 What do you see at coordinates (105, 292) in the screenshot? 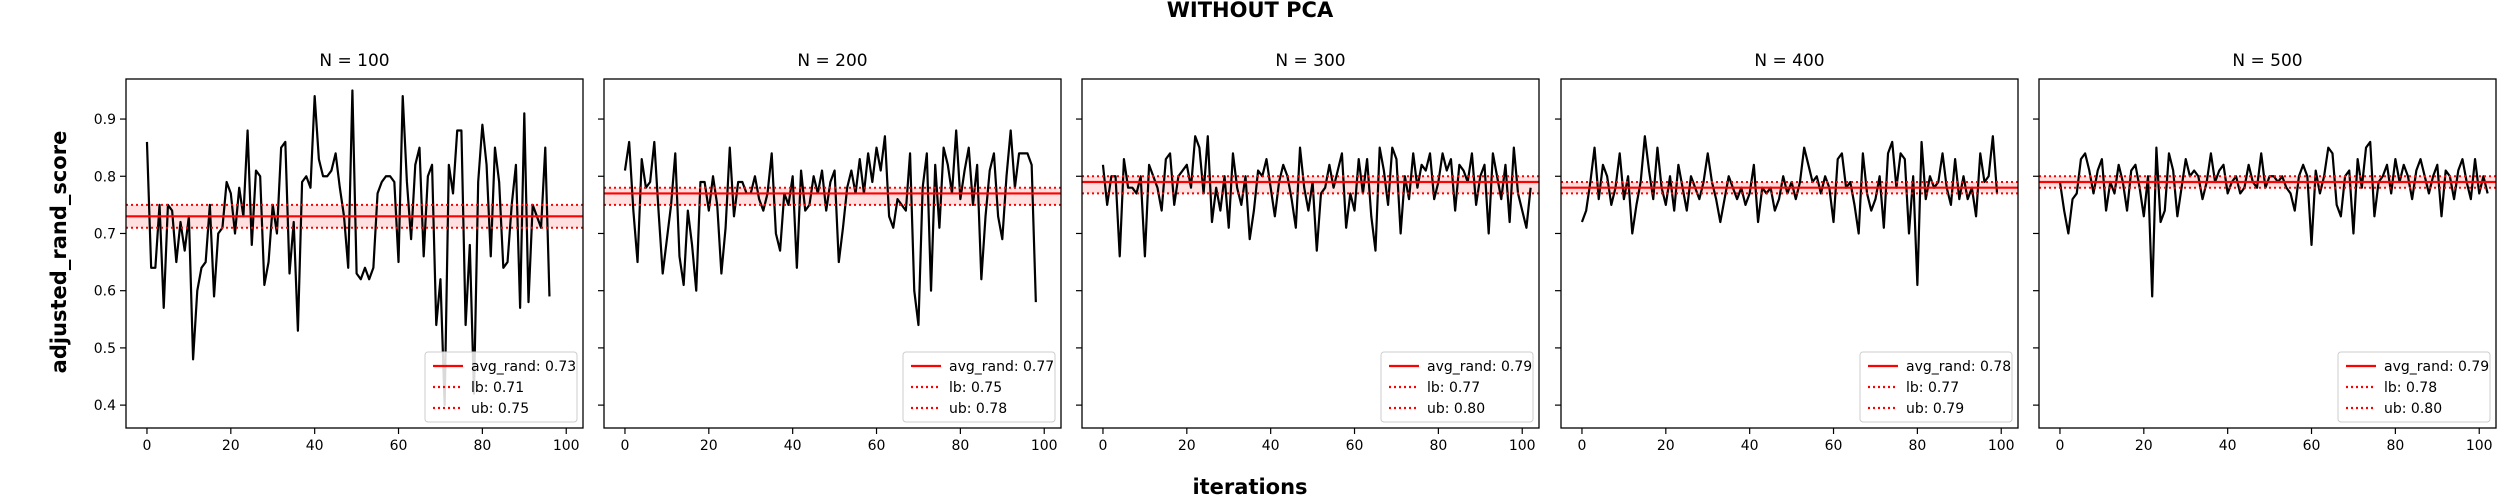
I see `y-tick-label: 0.6` at bounding box center [105, 292].